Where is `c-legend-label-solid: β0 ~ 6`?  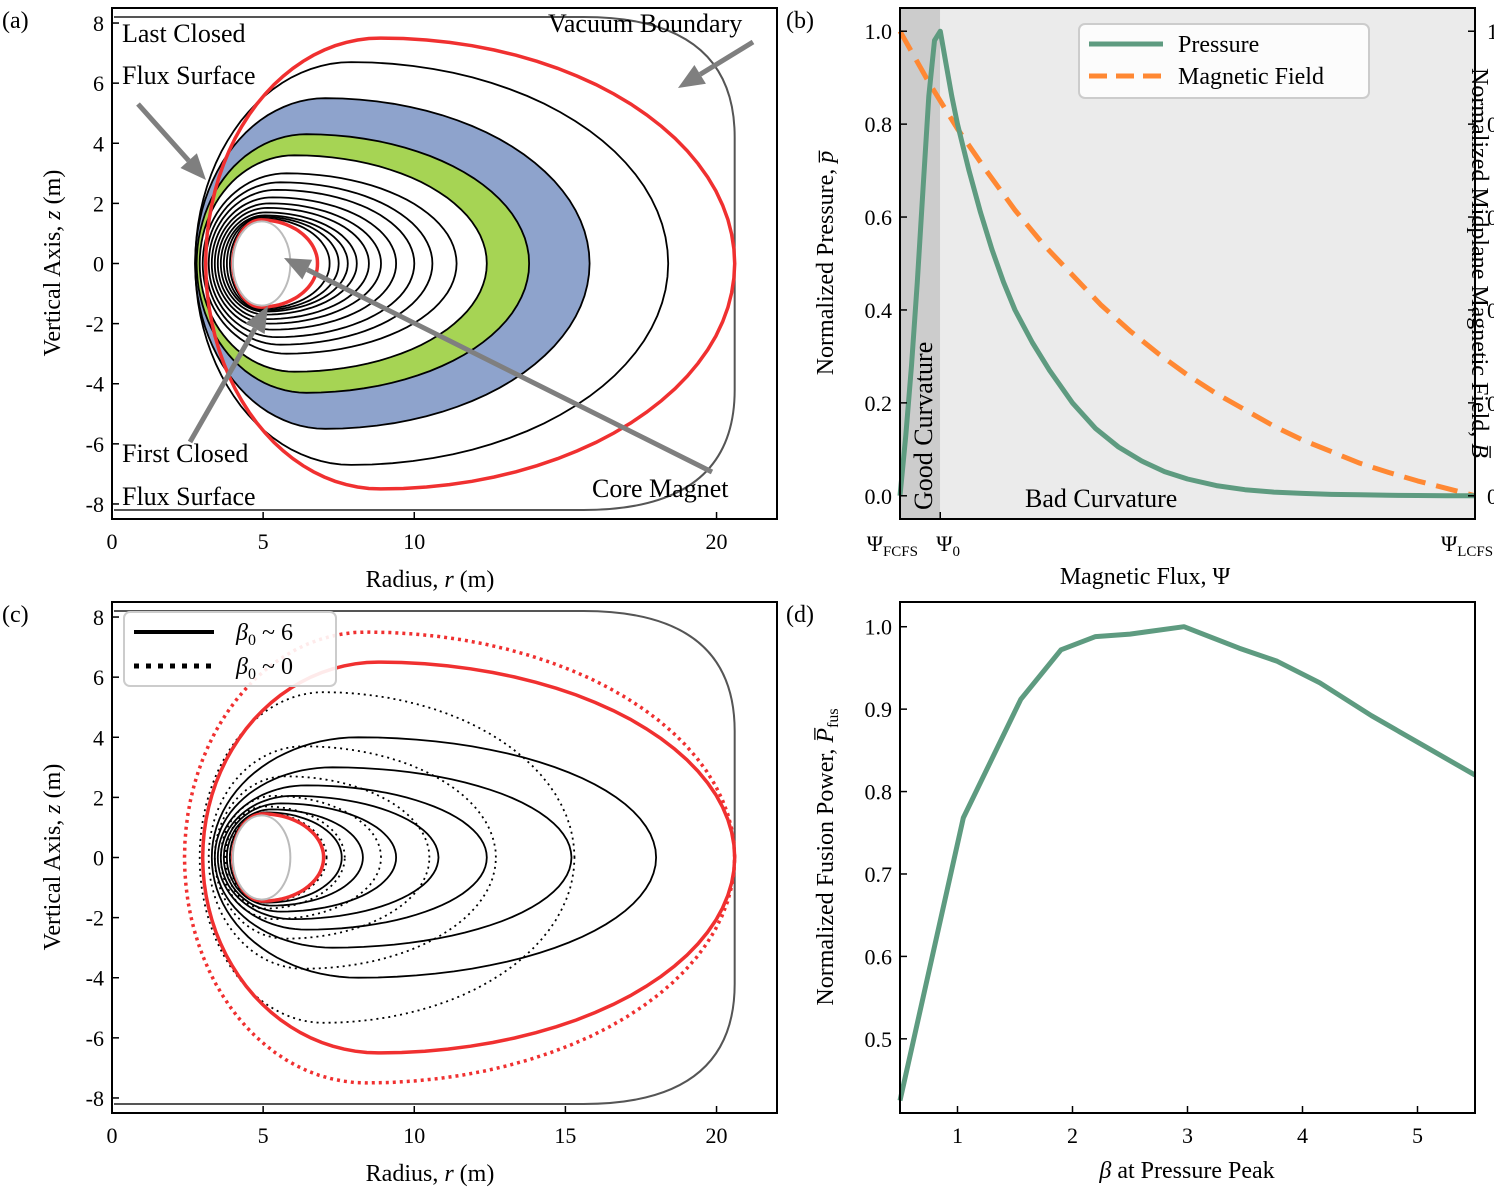
c-legend-label-solid: β0 ~ 6 is located at coordinates (264, 634).